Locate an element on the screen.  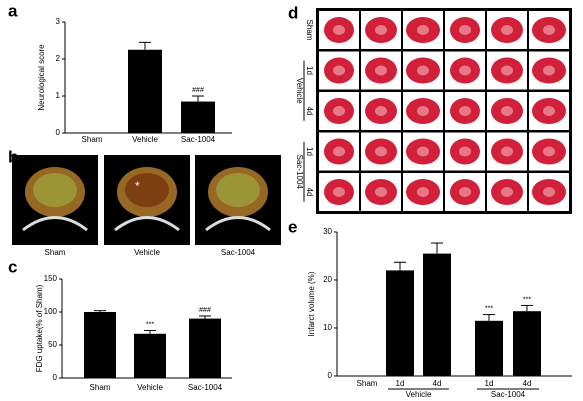
image-label: Sham is located at coordinates (55, 252).